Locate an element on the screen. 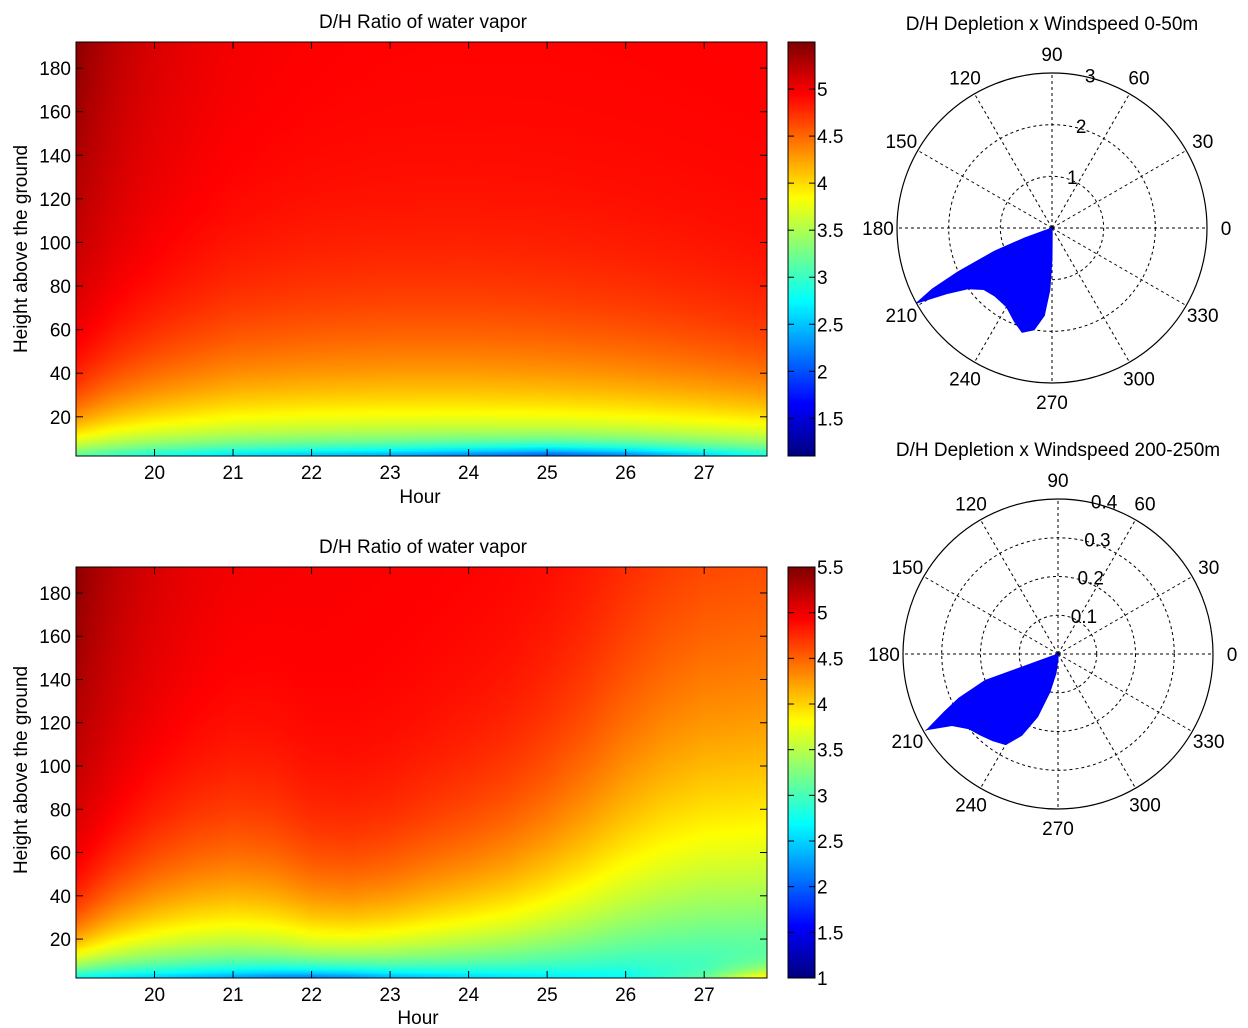 This screenshot has height=1028, width=1248. x-tick-label: 24 is located at coordinates (469, 473).